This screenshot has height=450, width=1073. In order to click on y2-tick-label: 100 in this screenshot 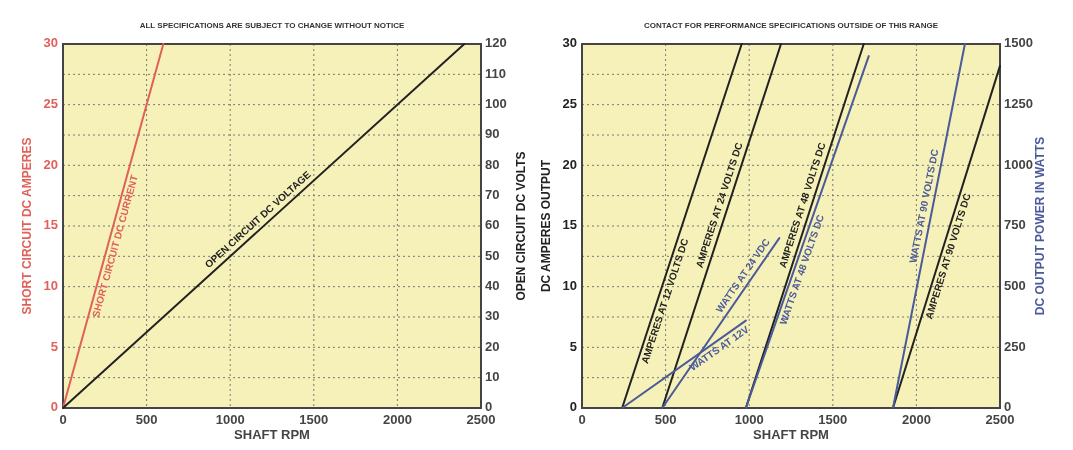, I will do `click(496, 104)`.